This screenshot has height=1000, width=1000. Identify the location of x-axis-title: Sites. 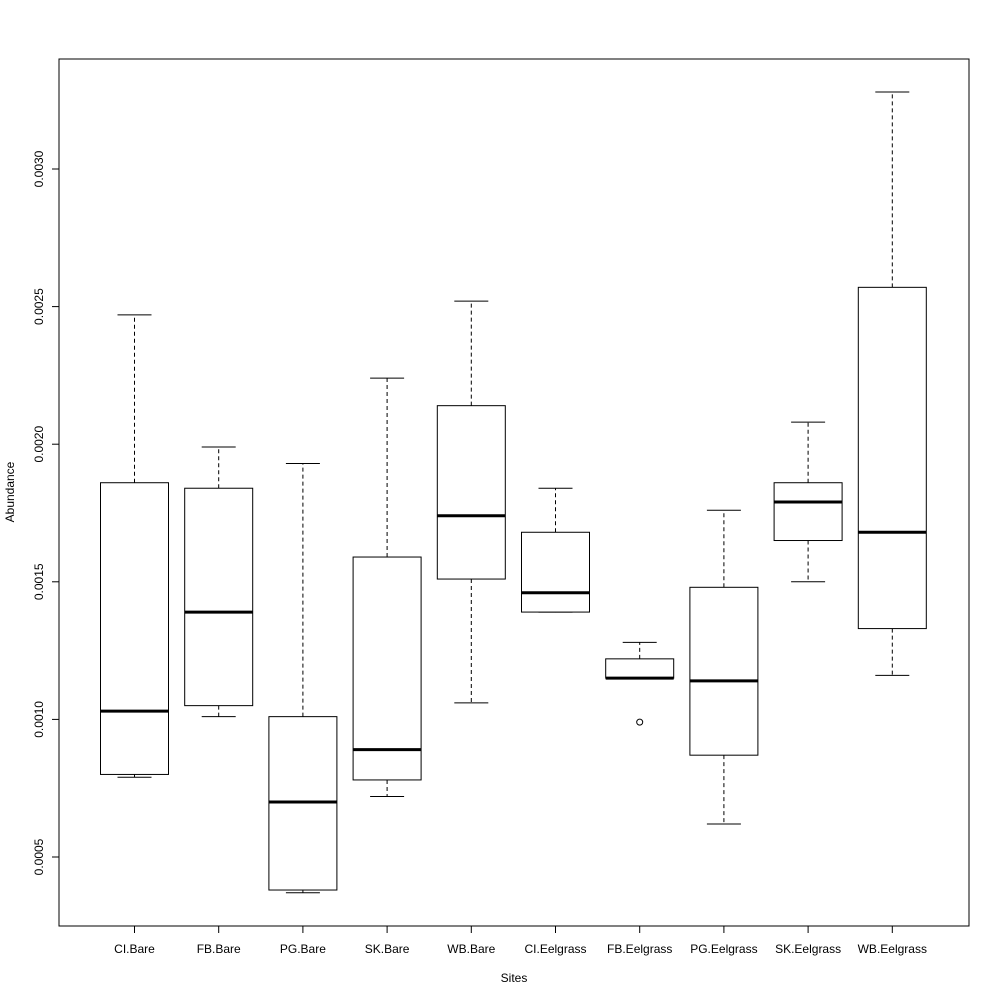
(514, 978).